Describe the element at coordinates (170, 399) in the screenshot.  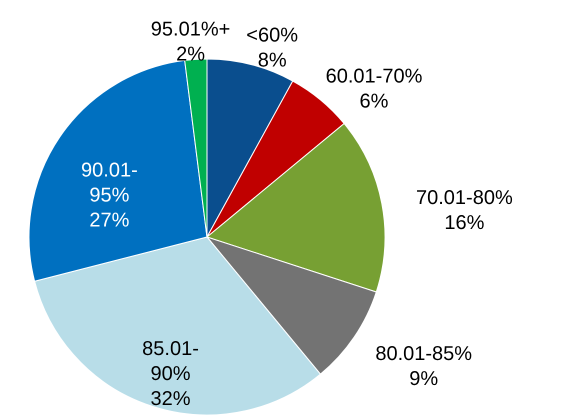
I see `data-label: 32%` at that location.